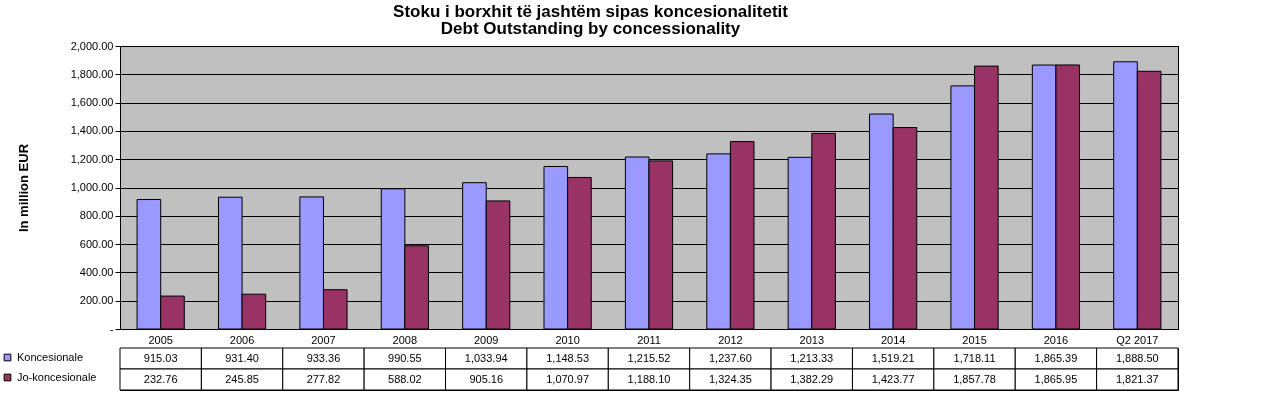 Image resolution: width=1262 pixels, height=412 pixels. What do you see at coordinates (1056, 357) in the screenshot?
I see `data-label: 1,865.39` at bounding box center [1056, 357].